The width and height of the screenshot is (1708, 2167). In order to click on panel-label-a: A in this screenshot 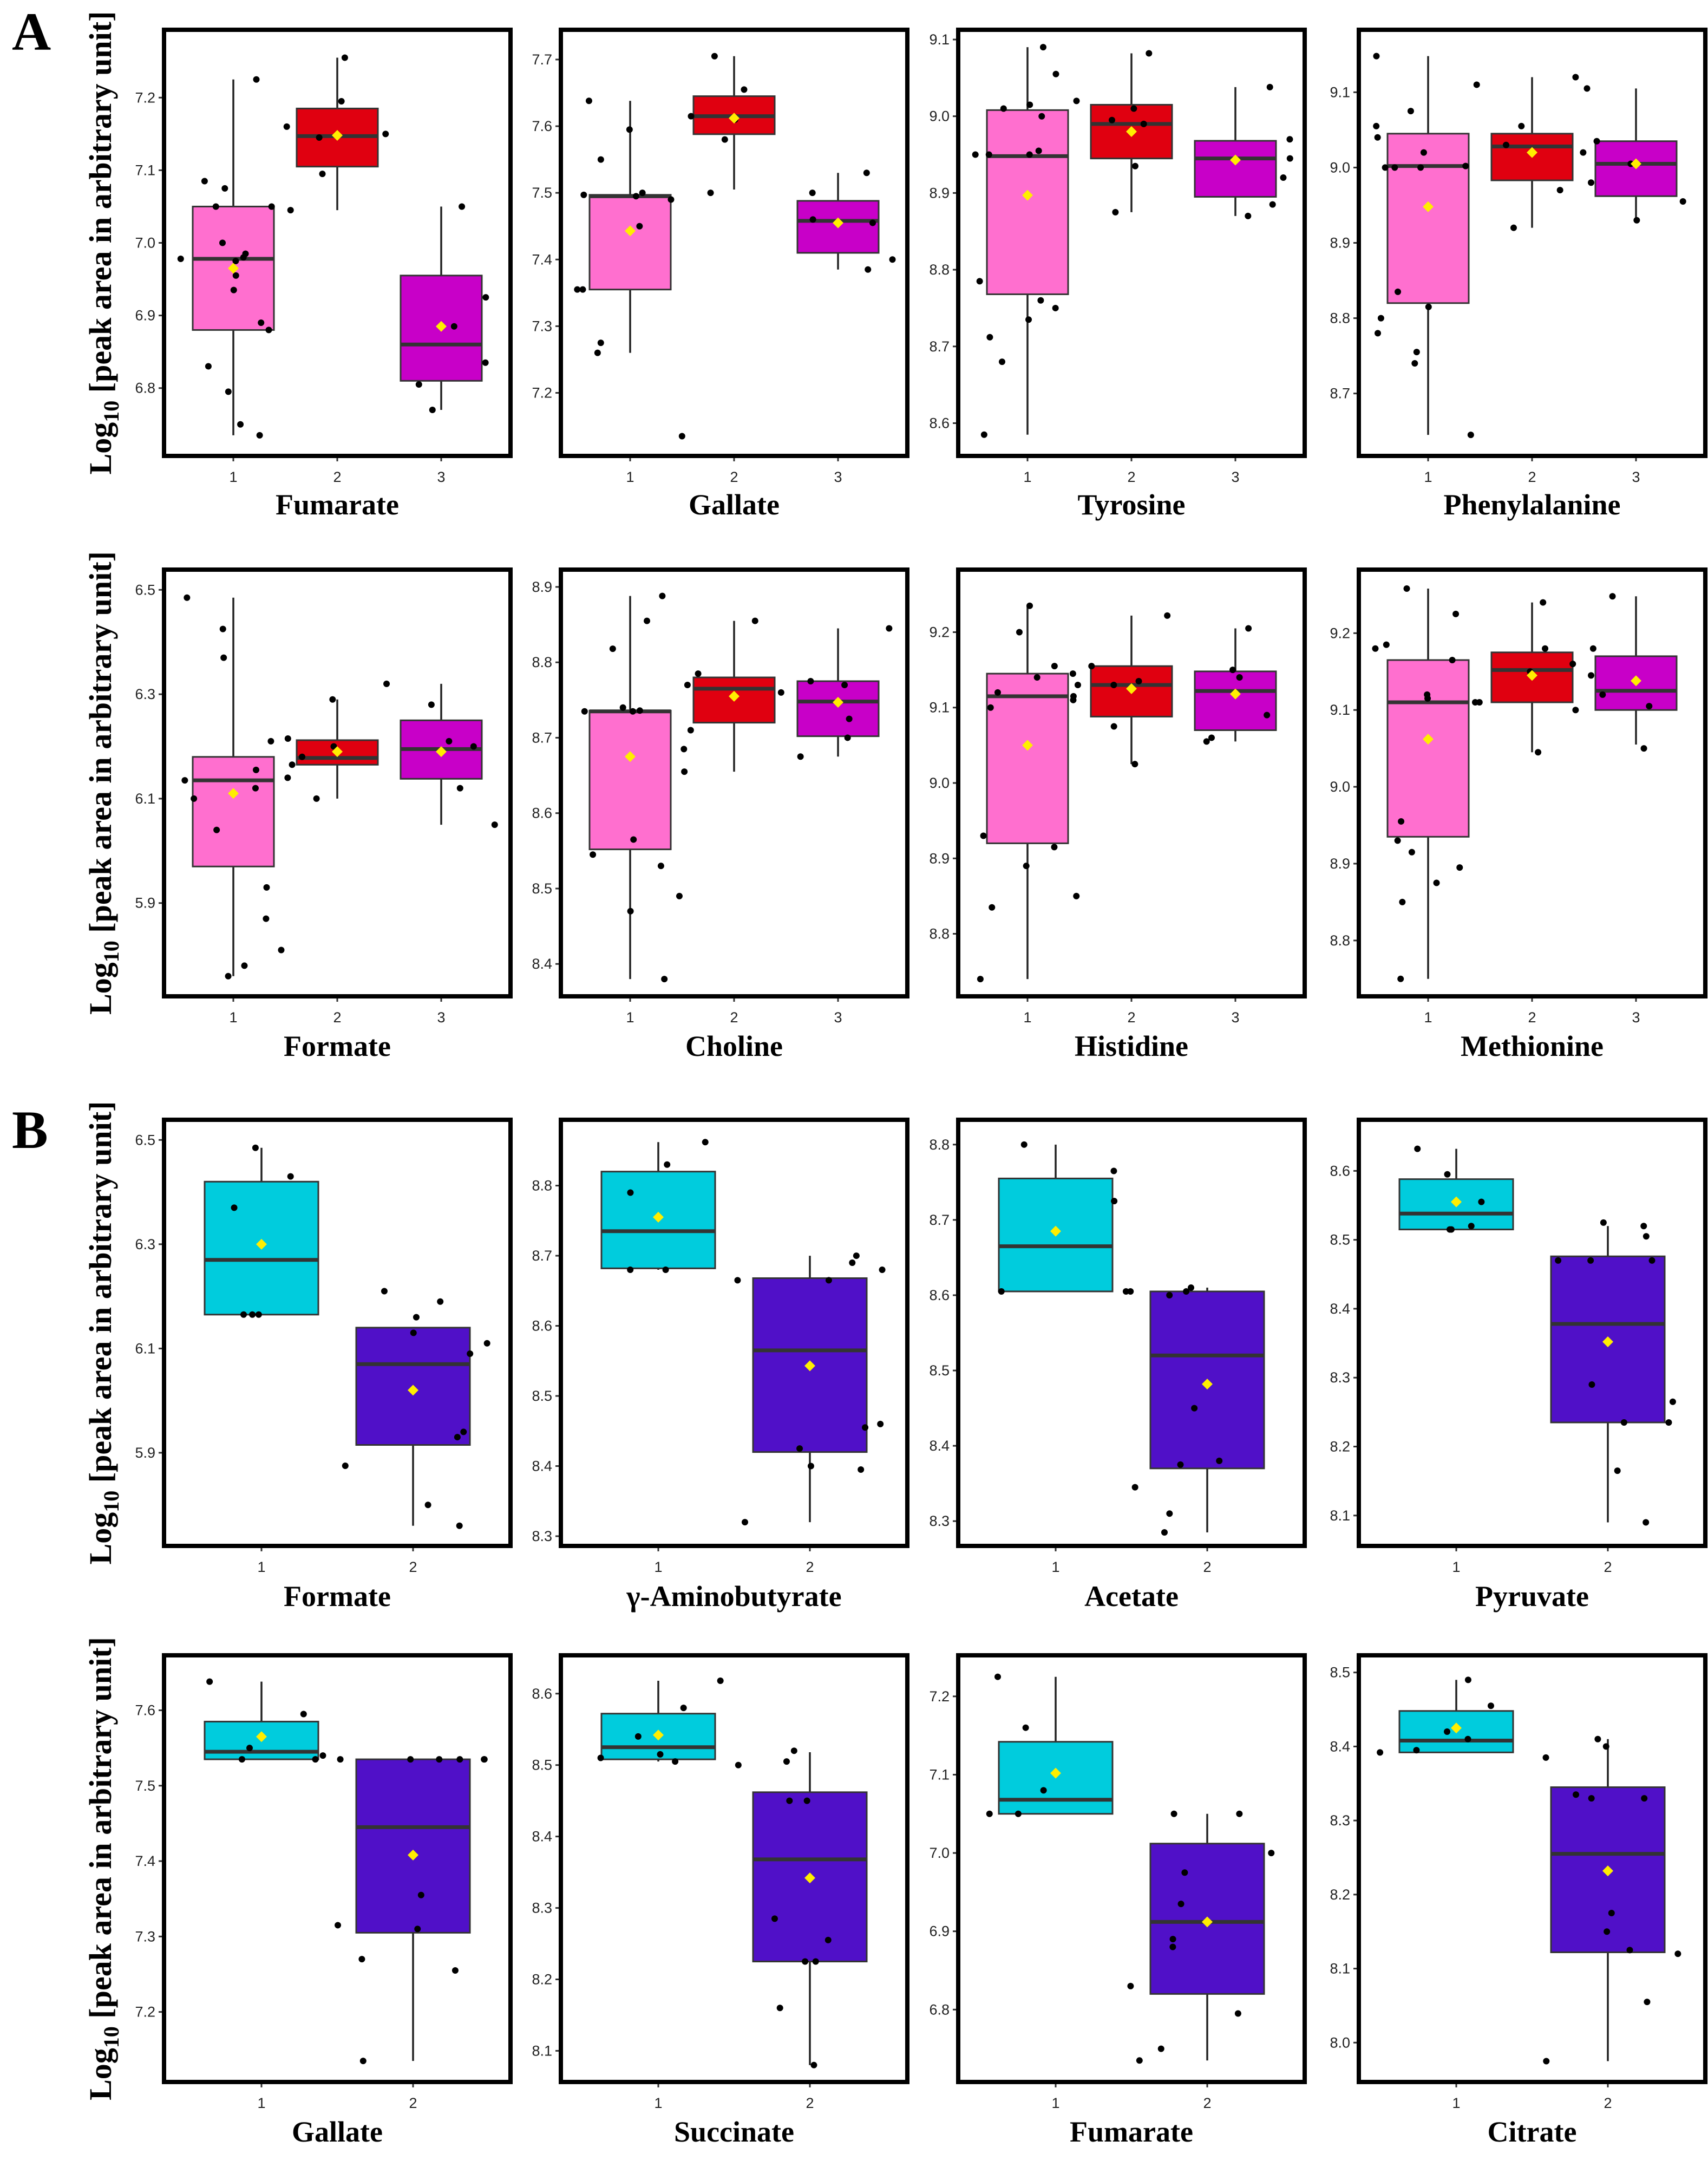, I will do `click(31, 32)`.